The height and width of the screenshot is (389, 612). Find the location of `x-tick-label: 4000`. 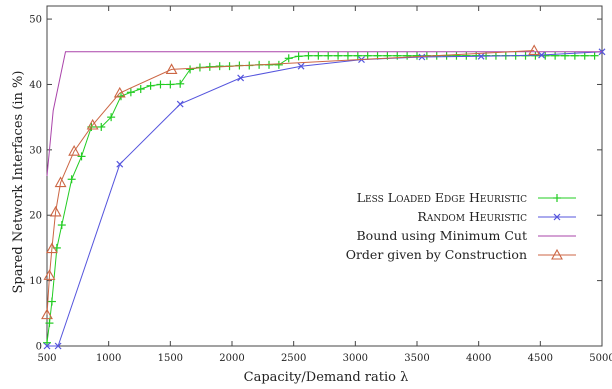

x-tick-label: 4000 is located at coordinates (478, 358).